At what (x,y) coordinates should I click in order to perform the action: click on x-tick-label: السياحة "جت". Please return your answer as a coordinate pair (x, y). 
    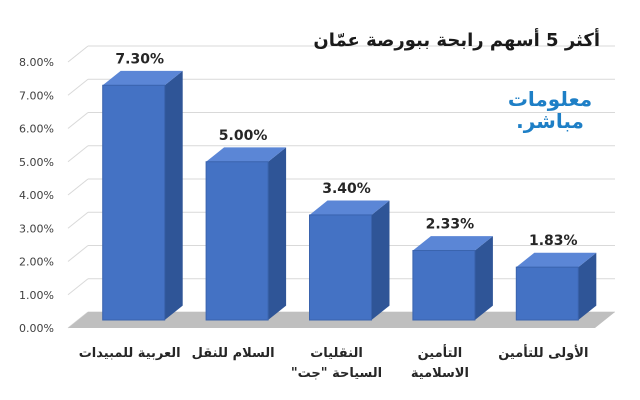
    Looking at the image, I should click on (336, 373).